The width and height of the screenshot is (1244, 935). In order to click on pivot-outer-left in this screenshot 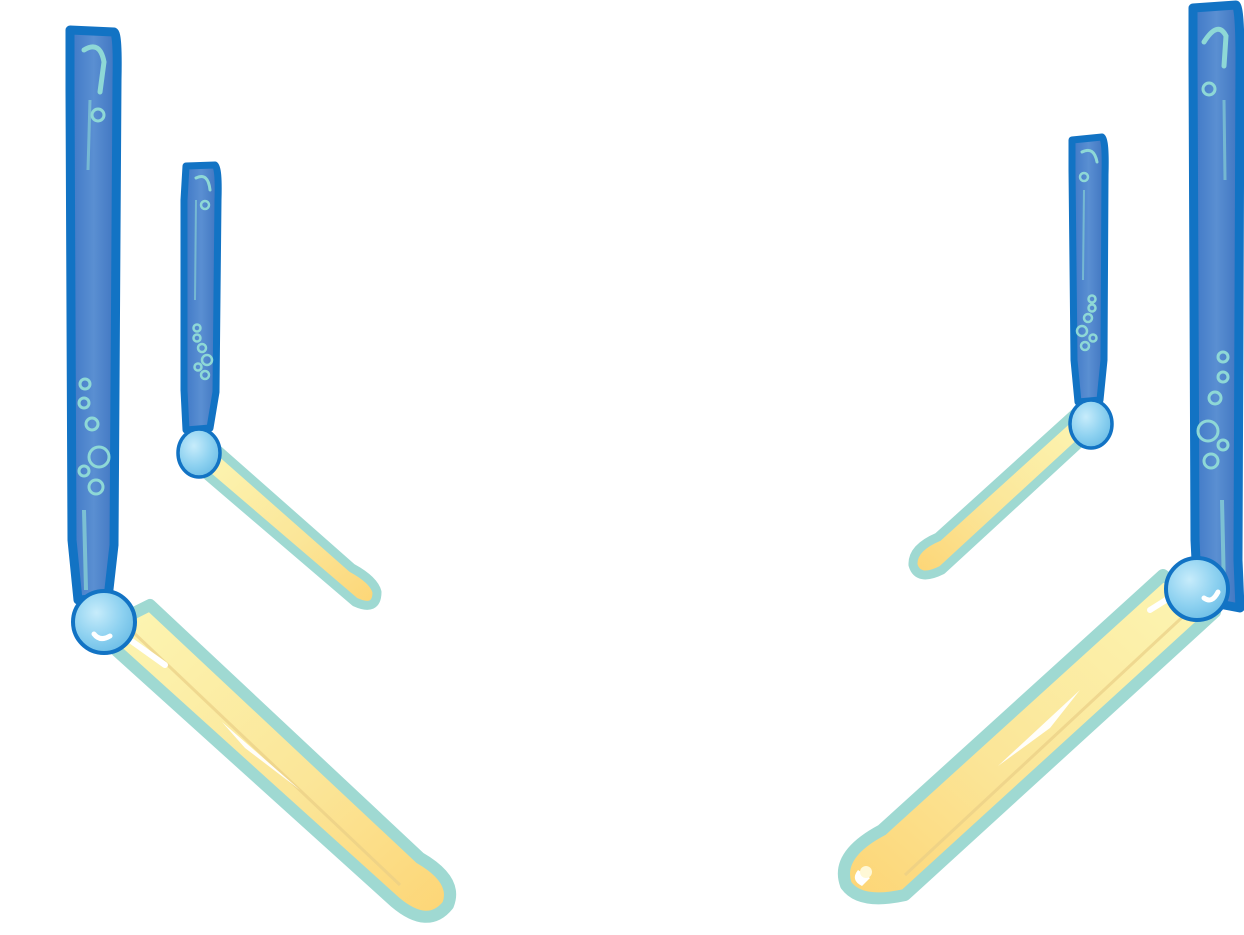, I will do `click(104, 622)`.